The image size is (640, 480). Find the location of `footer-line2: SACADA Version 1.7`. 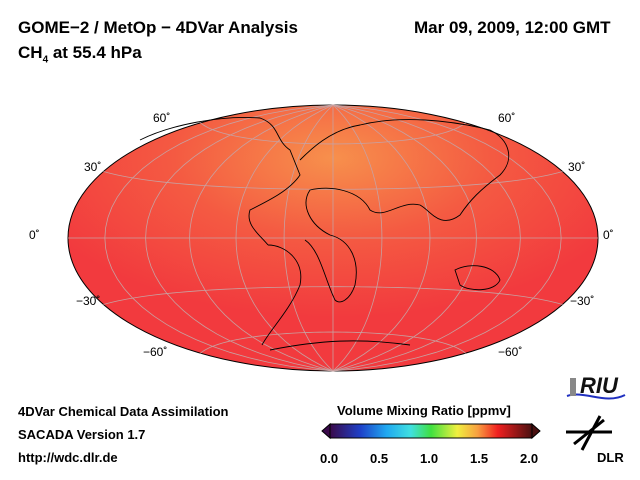

footer-line2: SACADA Version 1.7 is located at coordinates (82, 434).